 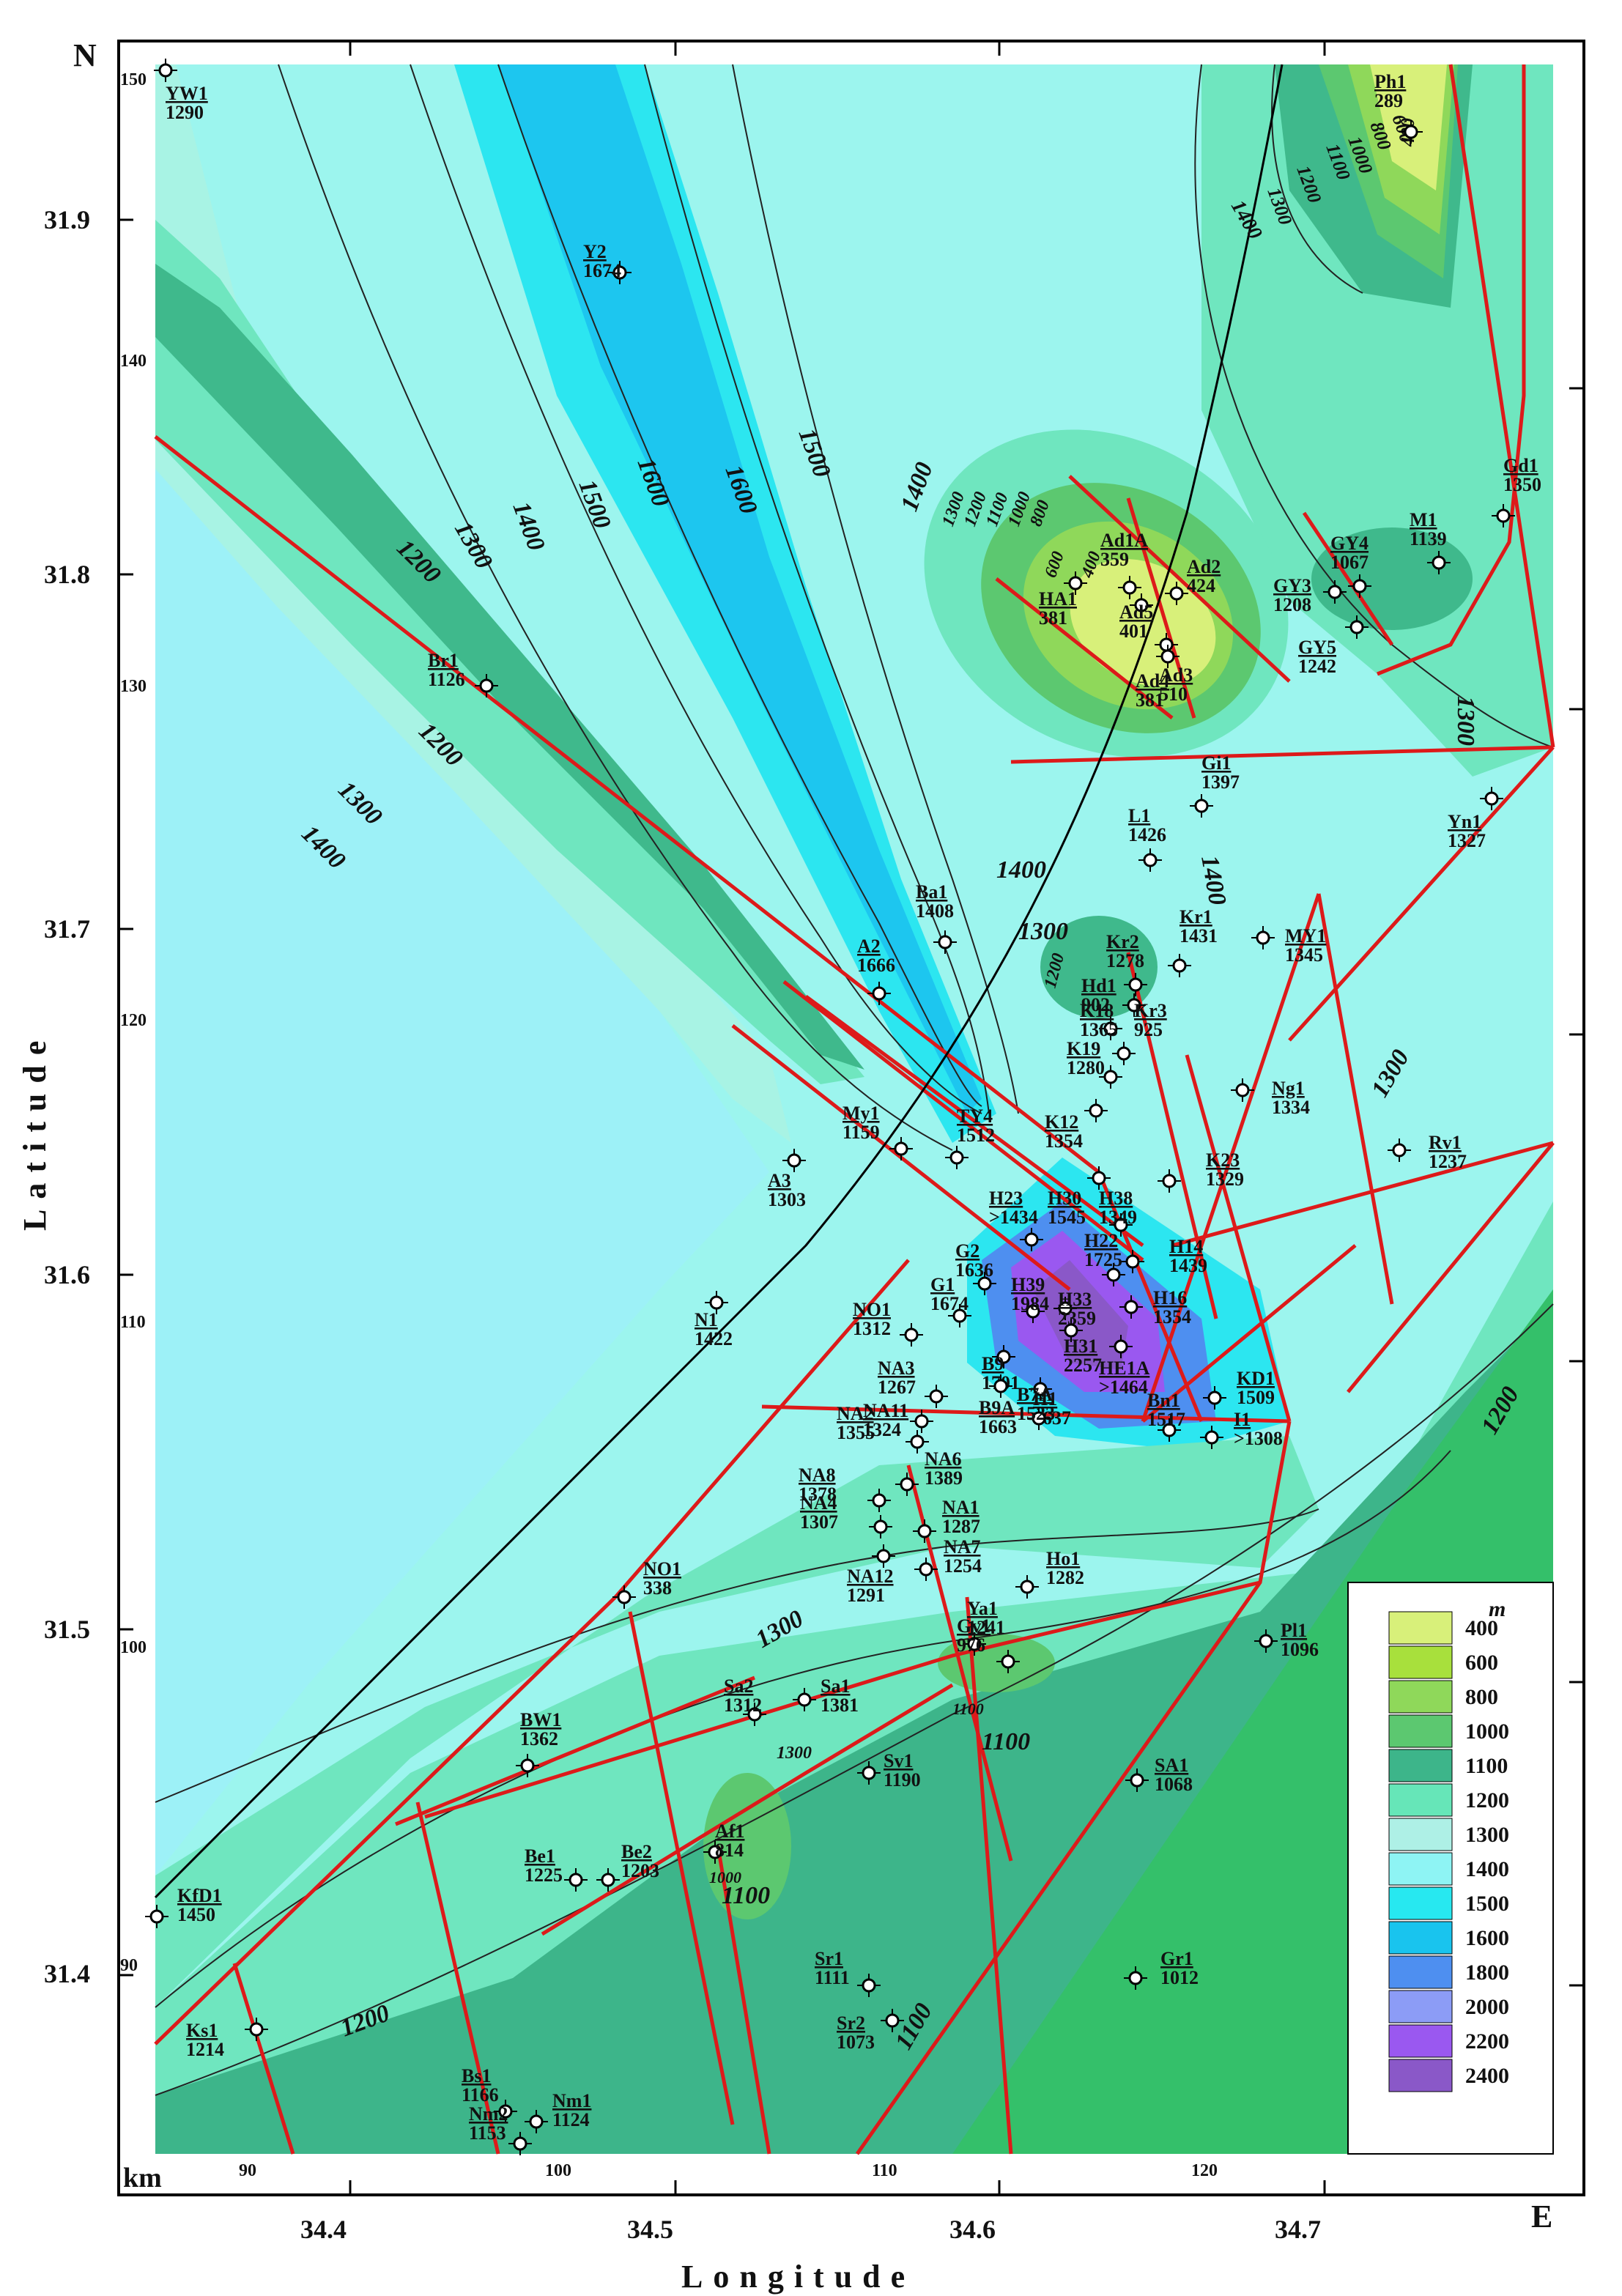 What do you see at coordinates (835, 1686) in the screenshot?
I see `well-name: Sa1` at bounding box center [835, 1686].